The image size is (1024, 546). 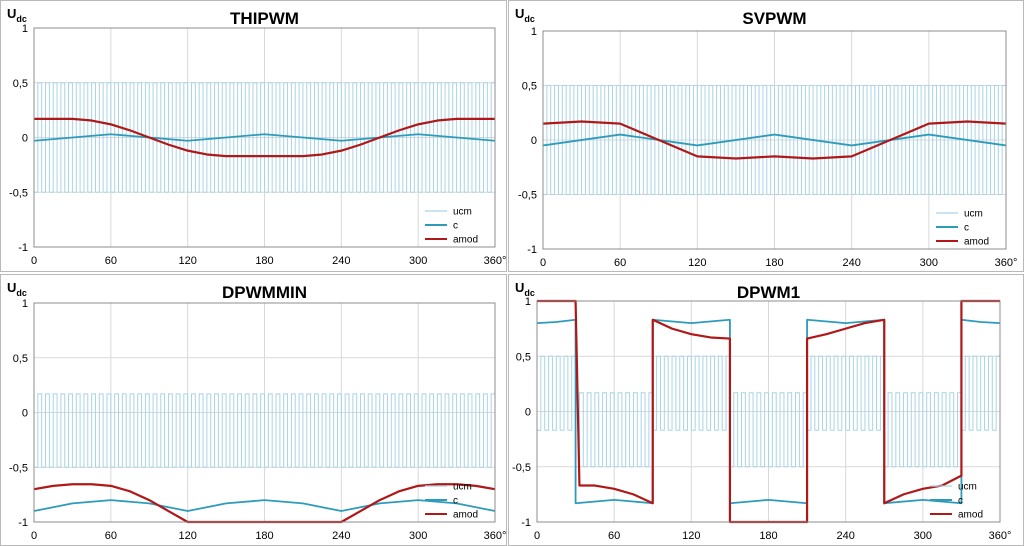 I want to click on ucm-series, so click(x=265, y=430).